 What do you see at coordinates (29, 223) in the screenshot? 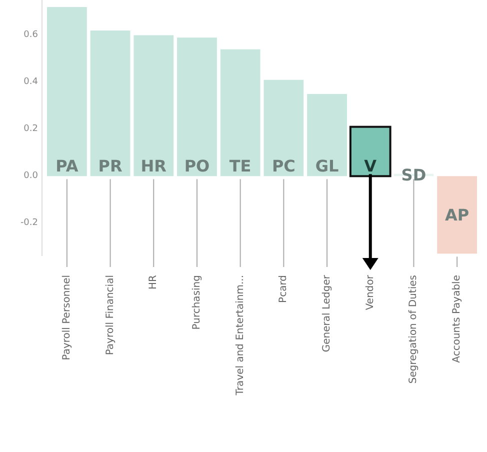
I see `y-tick-label: -0.2` at bounding box center [29, 223].